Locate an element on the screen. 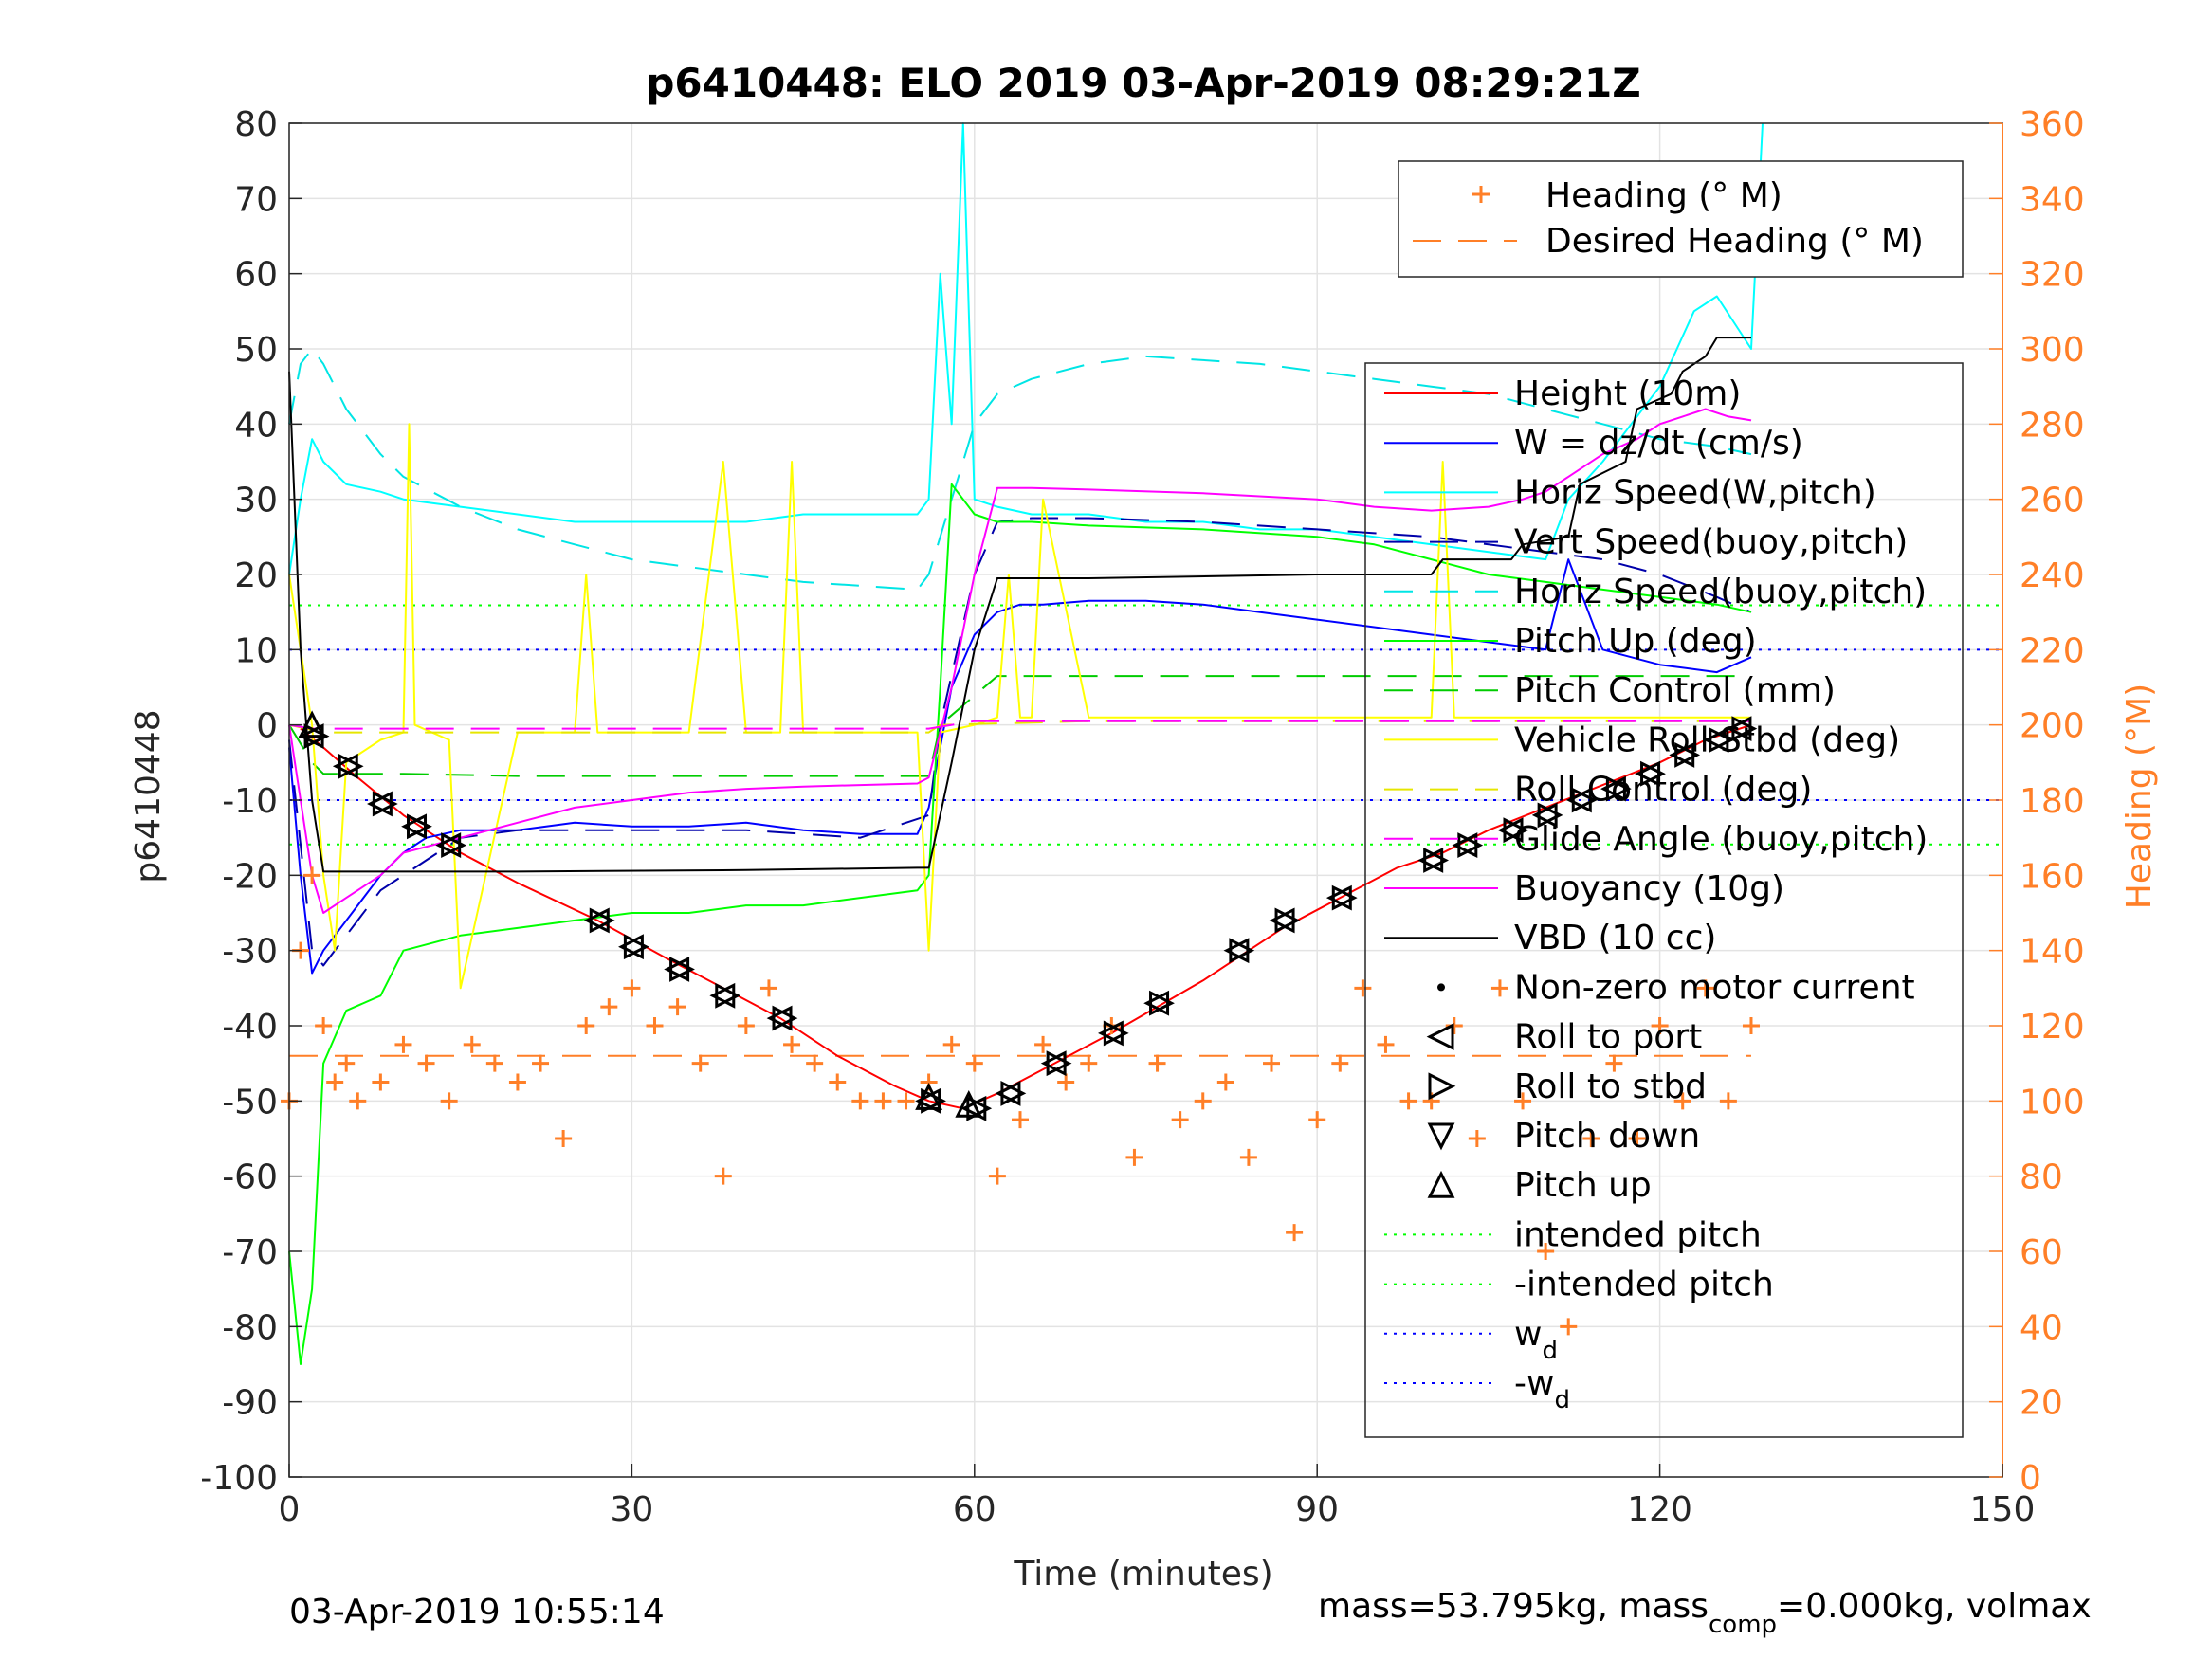 This screenshot has width=2212, height=1659. legend-label-glide-angle-buoy-pitch: Glide Angle (buoy,pitch) is located at coordinates (1721, 839).